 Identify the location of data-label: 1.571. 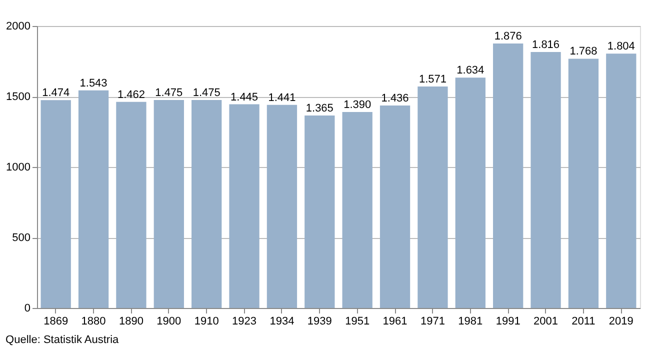
(432, 79).